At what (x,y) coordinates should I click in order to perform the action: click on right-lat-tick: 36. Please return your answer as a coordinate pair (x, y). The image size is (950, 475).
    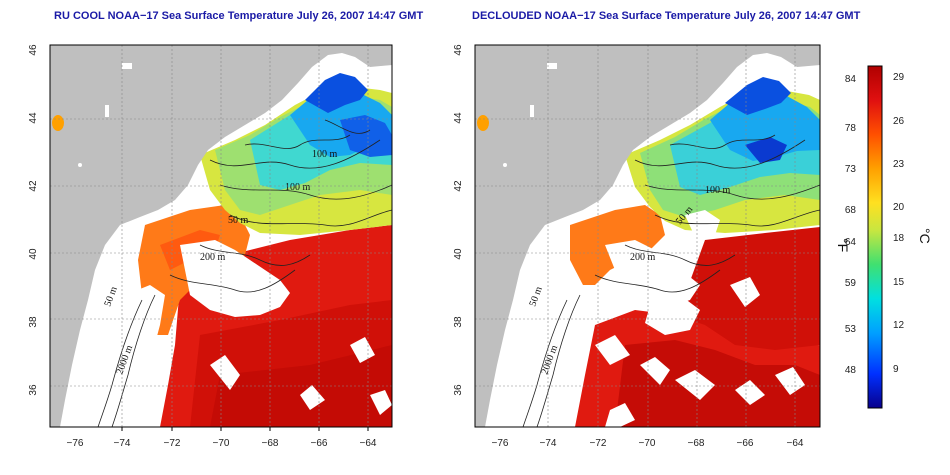
    Looking at the image, I should click on (458, 390).